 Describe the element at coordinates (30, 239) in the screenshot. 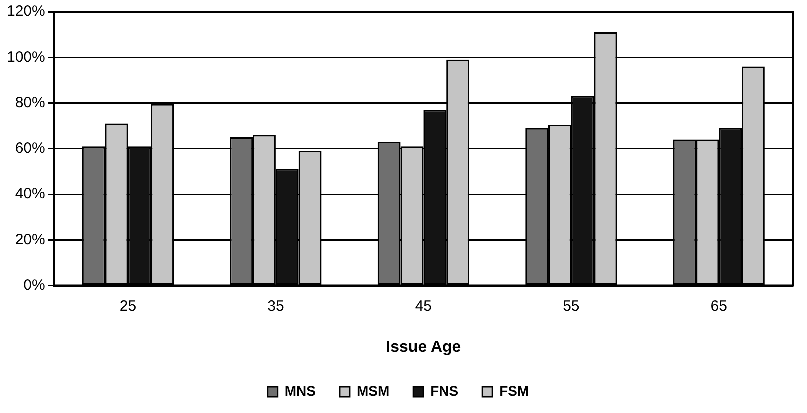

I see `y-tick-label: 20%` at that location.